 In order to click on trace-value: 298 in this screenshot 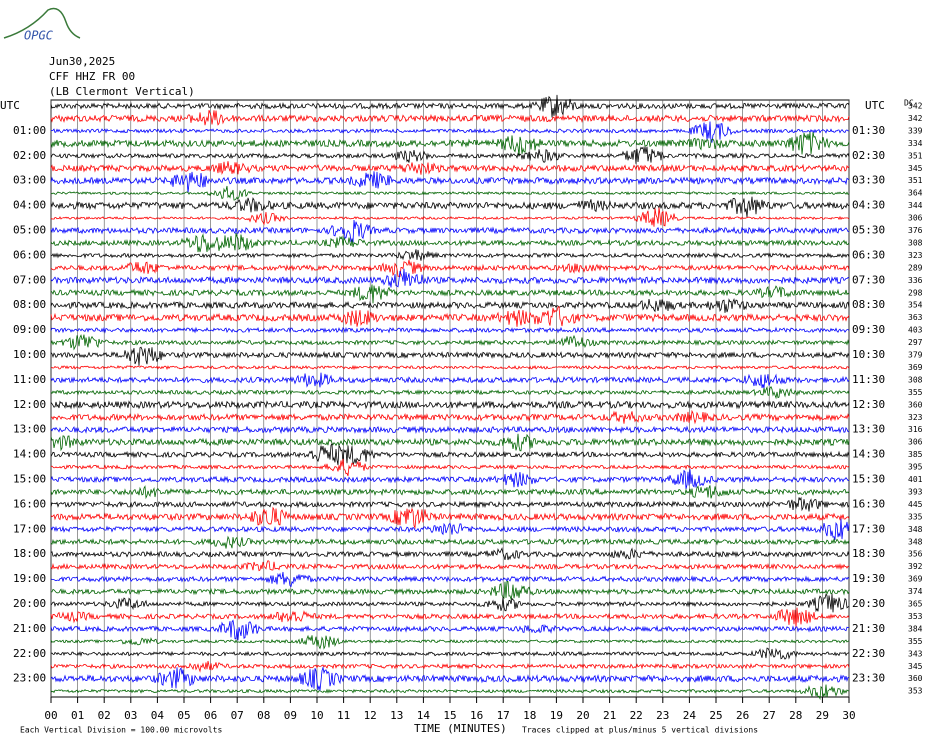, I will do `click(915, 292)`.